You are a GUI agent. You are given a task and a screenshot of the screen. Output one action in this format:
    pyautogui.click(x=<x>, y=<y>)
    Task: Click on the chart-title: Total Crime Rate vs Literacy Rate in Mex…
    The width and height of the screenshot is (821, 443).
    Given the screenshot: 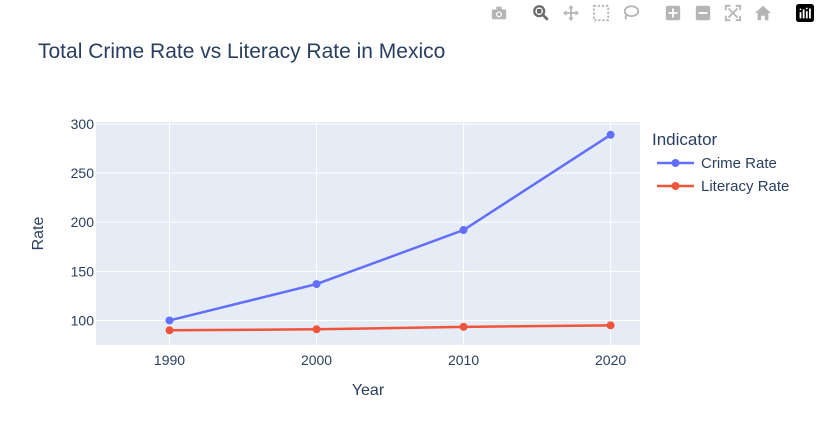 What is the action you would take?
    pyautogui.click(x=241, y=51)
    